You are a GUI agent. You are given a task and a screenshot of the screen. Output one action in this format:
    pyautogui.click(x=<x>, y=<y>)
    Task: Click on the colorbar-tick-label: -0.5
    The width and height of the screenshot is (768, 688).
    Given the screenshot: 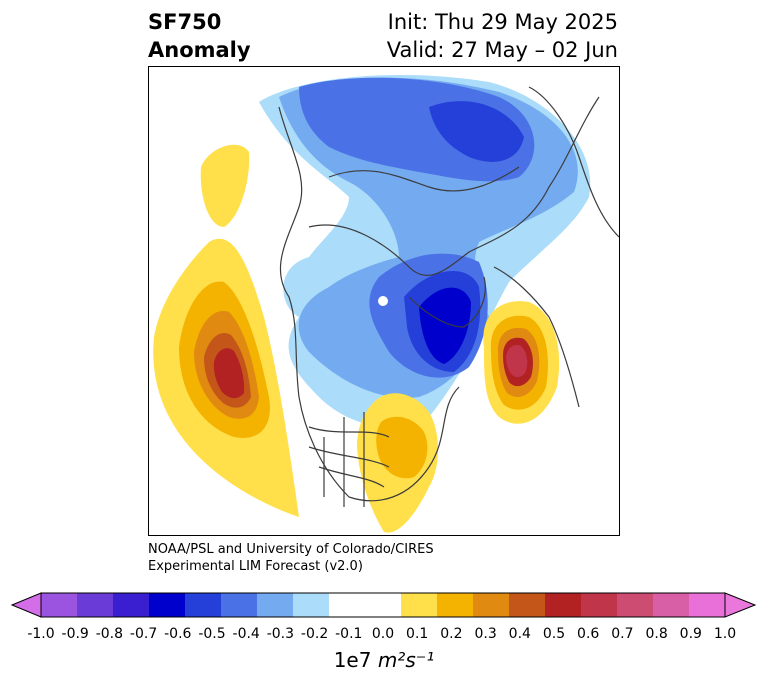 What is the action you would take?
    pyautogui.click(x=212, y=634)
    